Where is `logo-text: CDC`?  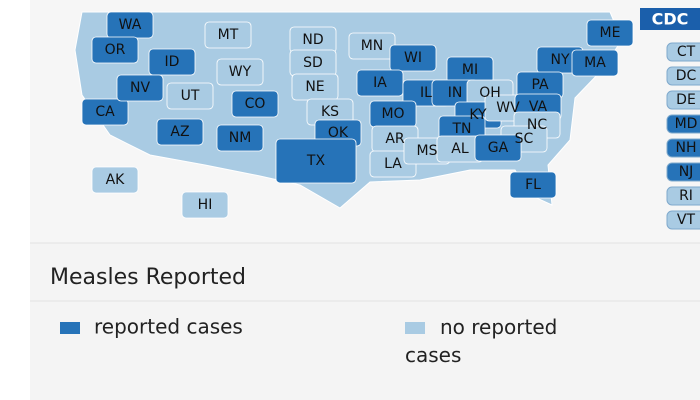 logo-text: CDC is located at coordinates (670, 19).